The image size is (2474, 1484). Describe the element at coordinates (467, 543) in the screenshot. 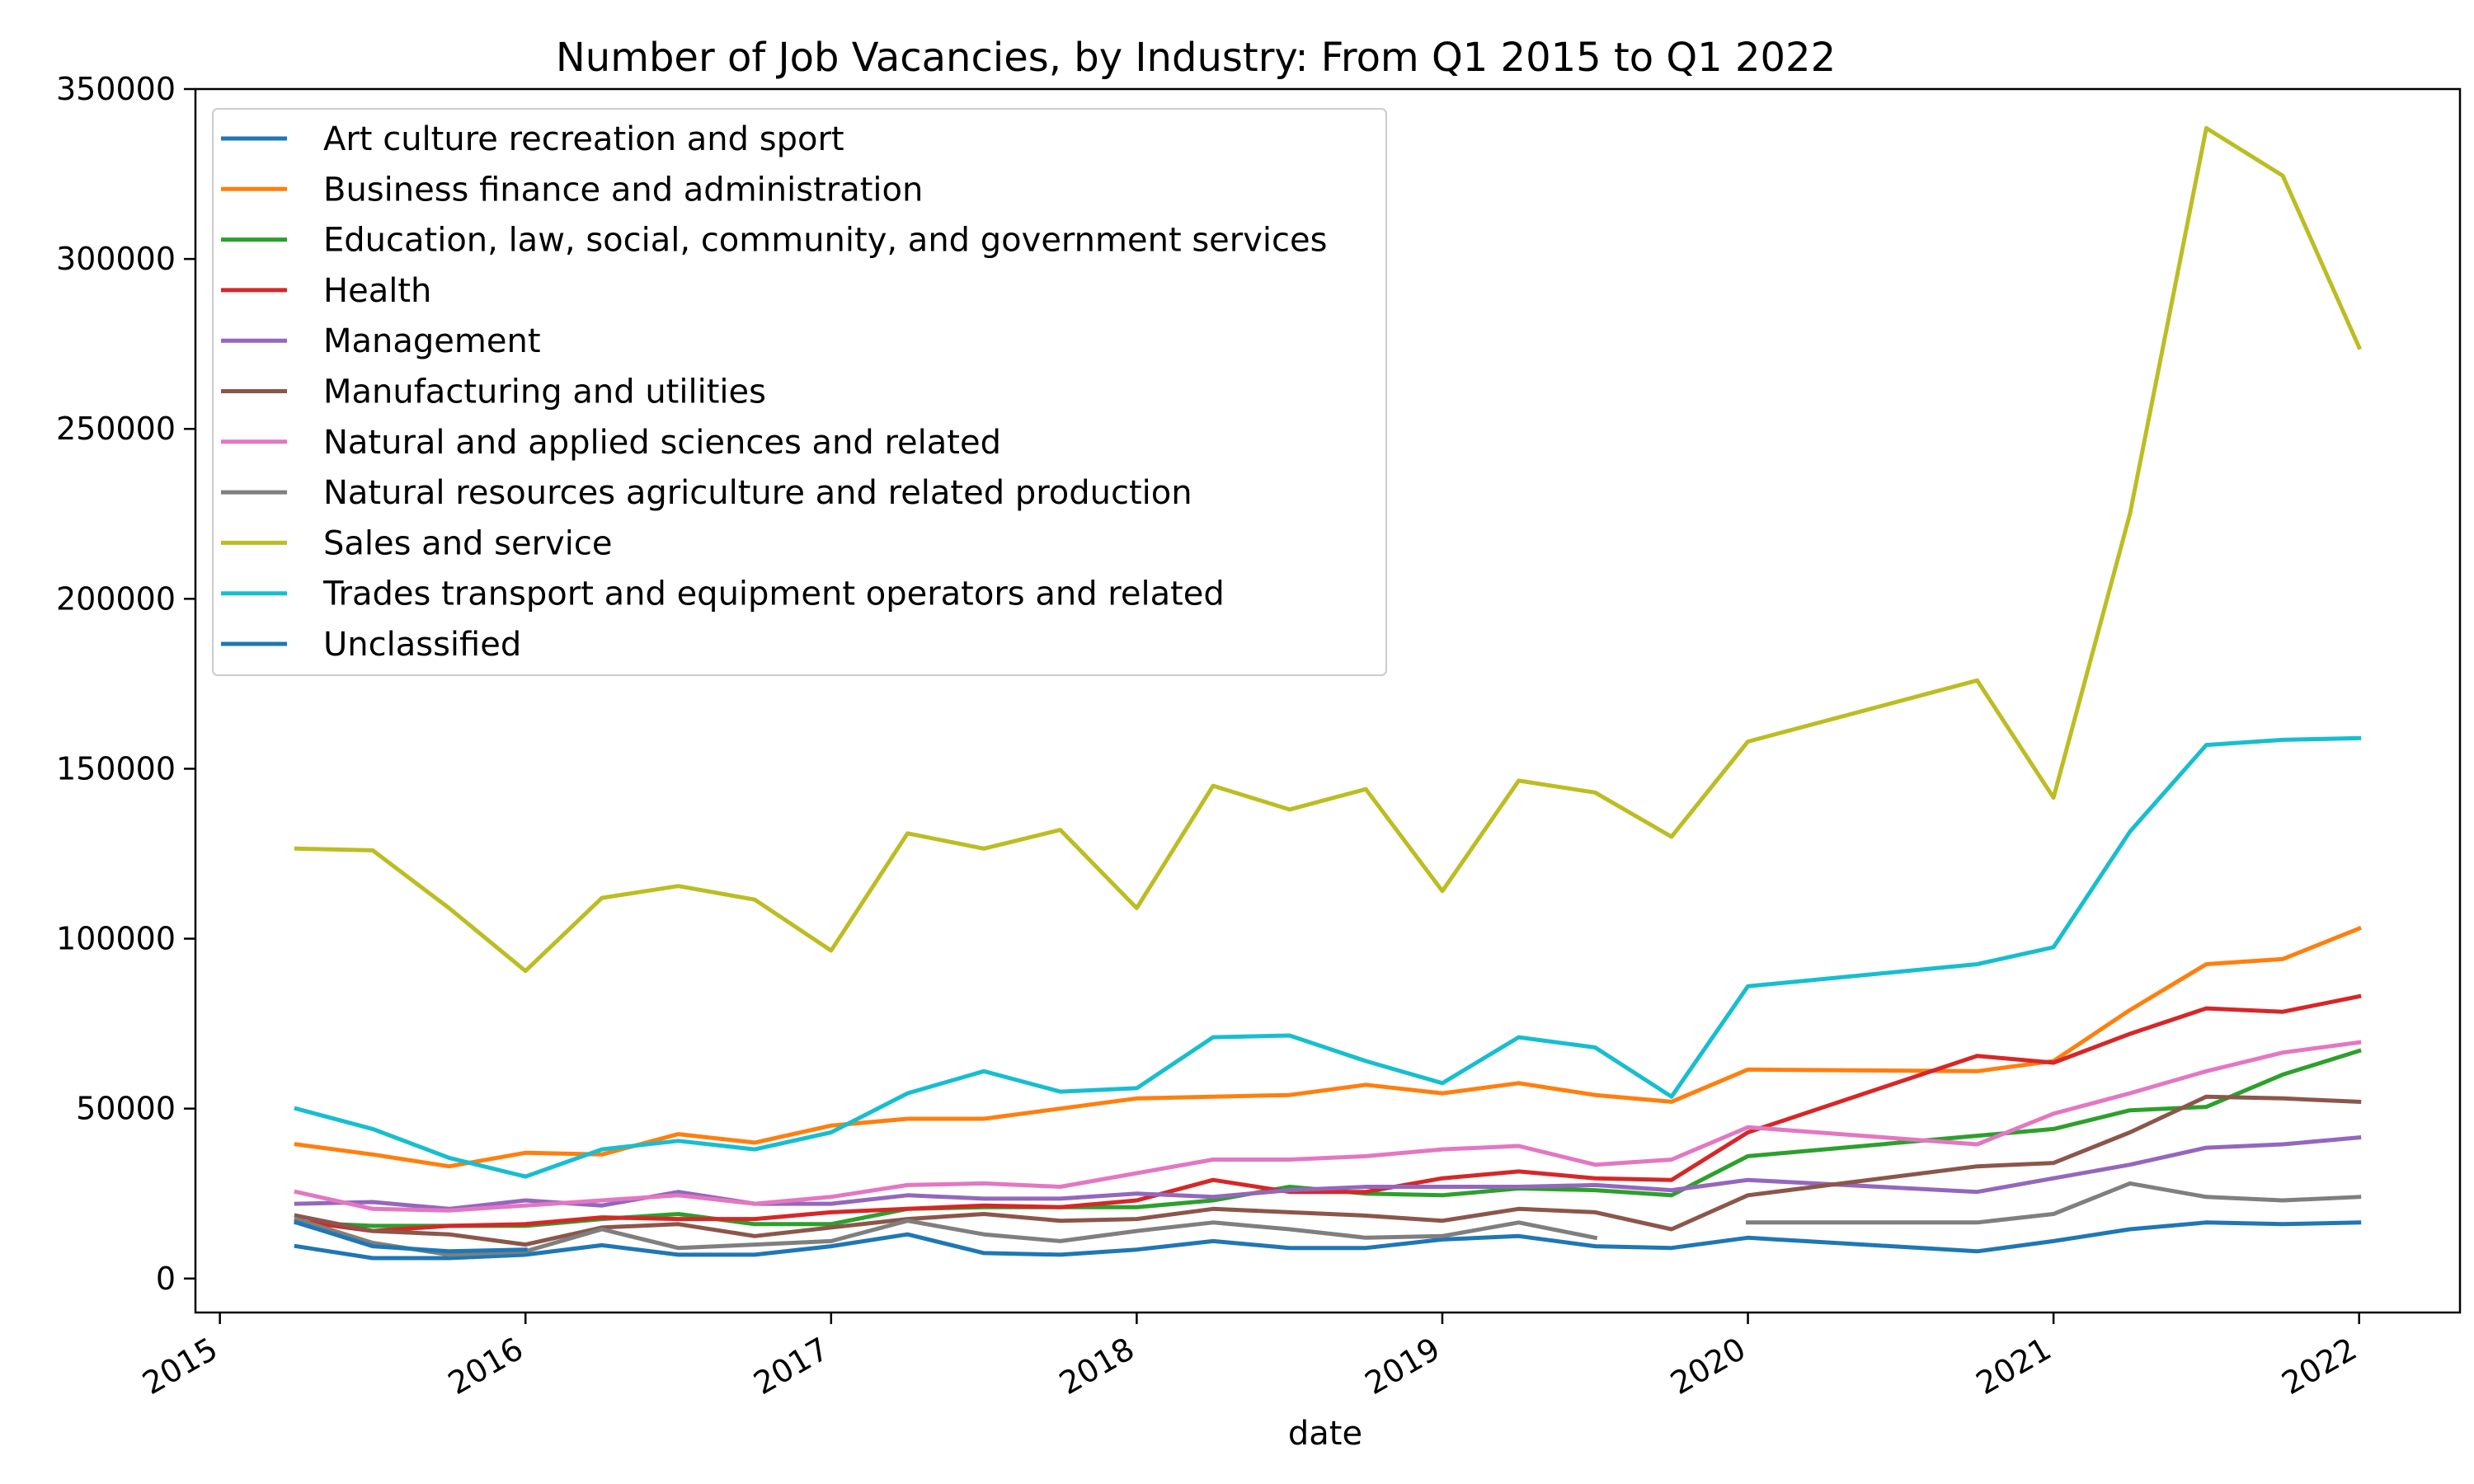

I see `legend-label: Sales and service` at that location.